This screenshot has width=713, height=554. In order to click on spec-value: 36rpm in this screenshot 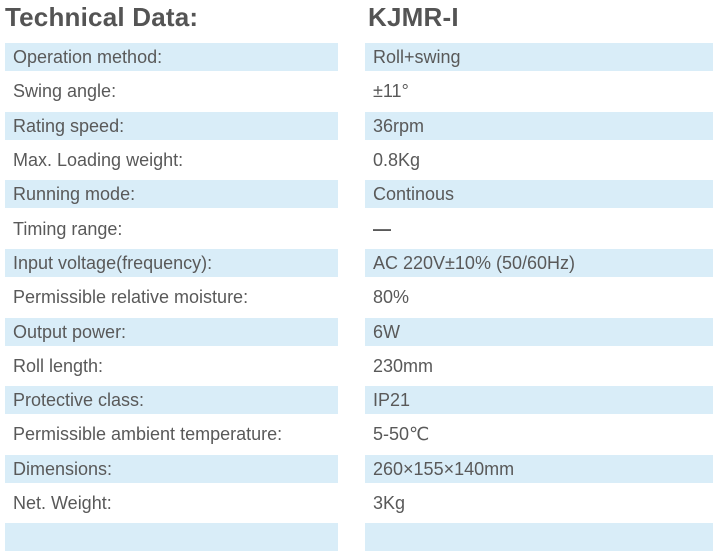, I will do `click(539, 125)`.